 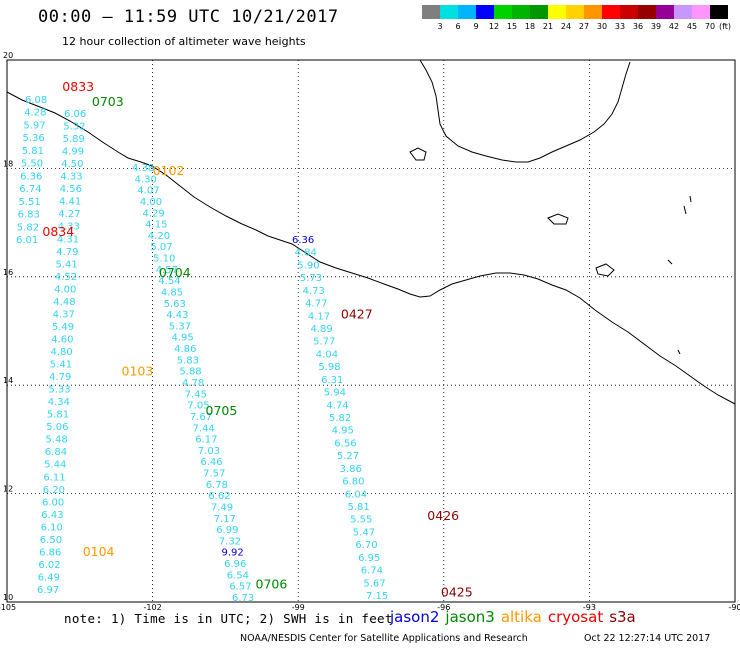 I want to click on wave-height-value: 6.50, so click(x=51, y=540).